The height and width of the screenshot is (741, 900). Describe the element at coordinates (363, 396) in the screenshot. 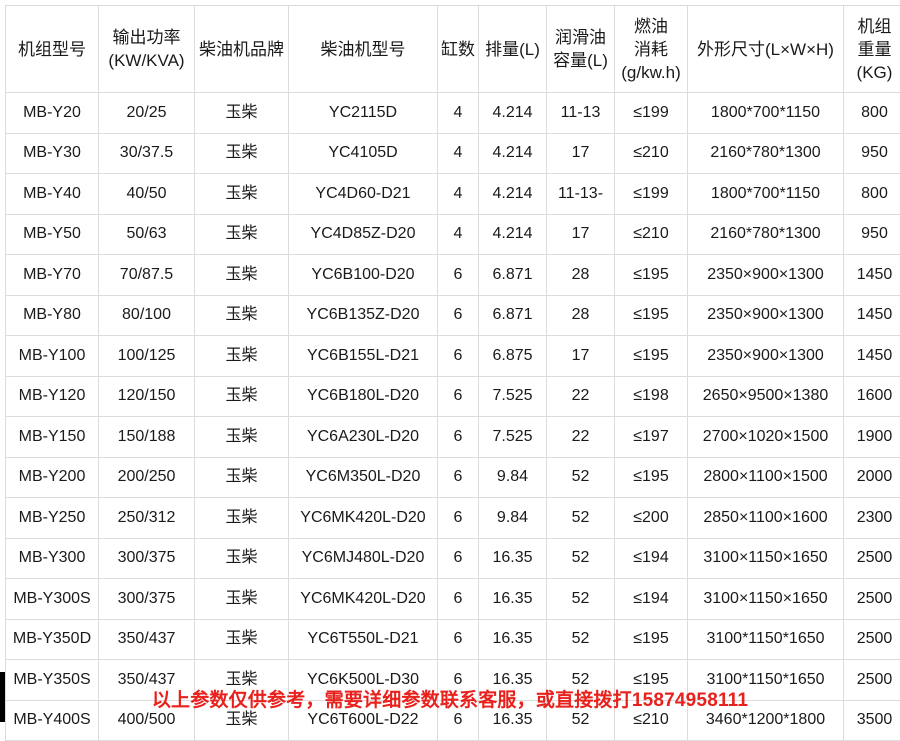

I see `cell-engine: YC6B180L-D20` at that location.